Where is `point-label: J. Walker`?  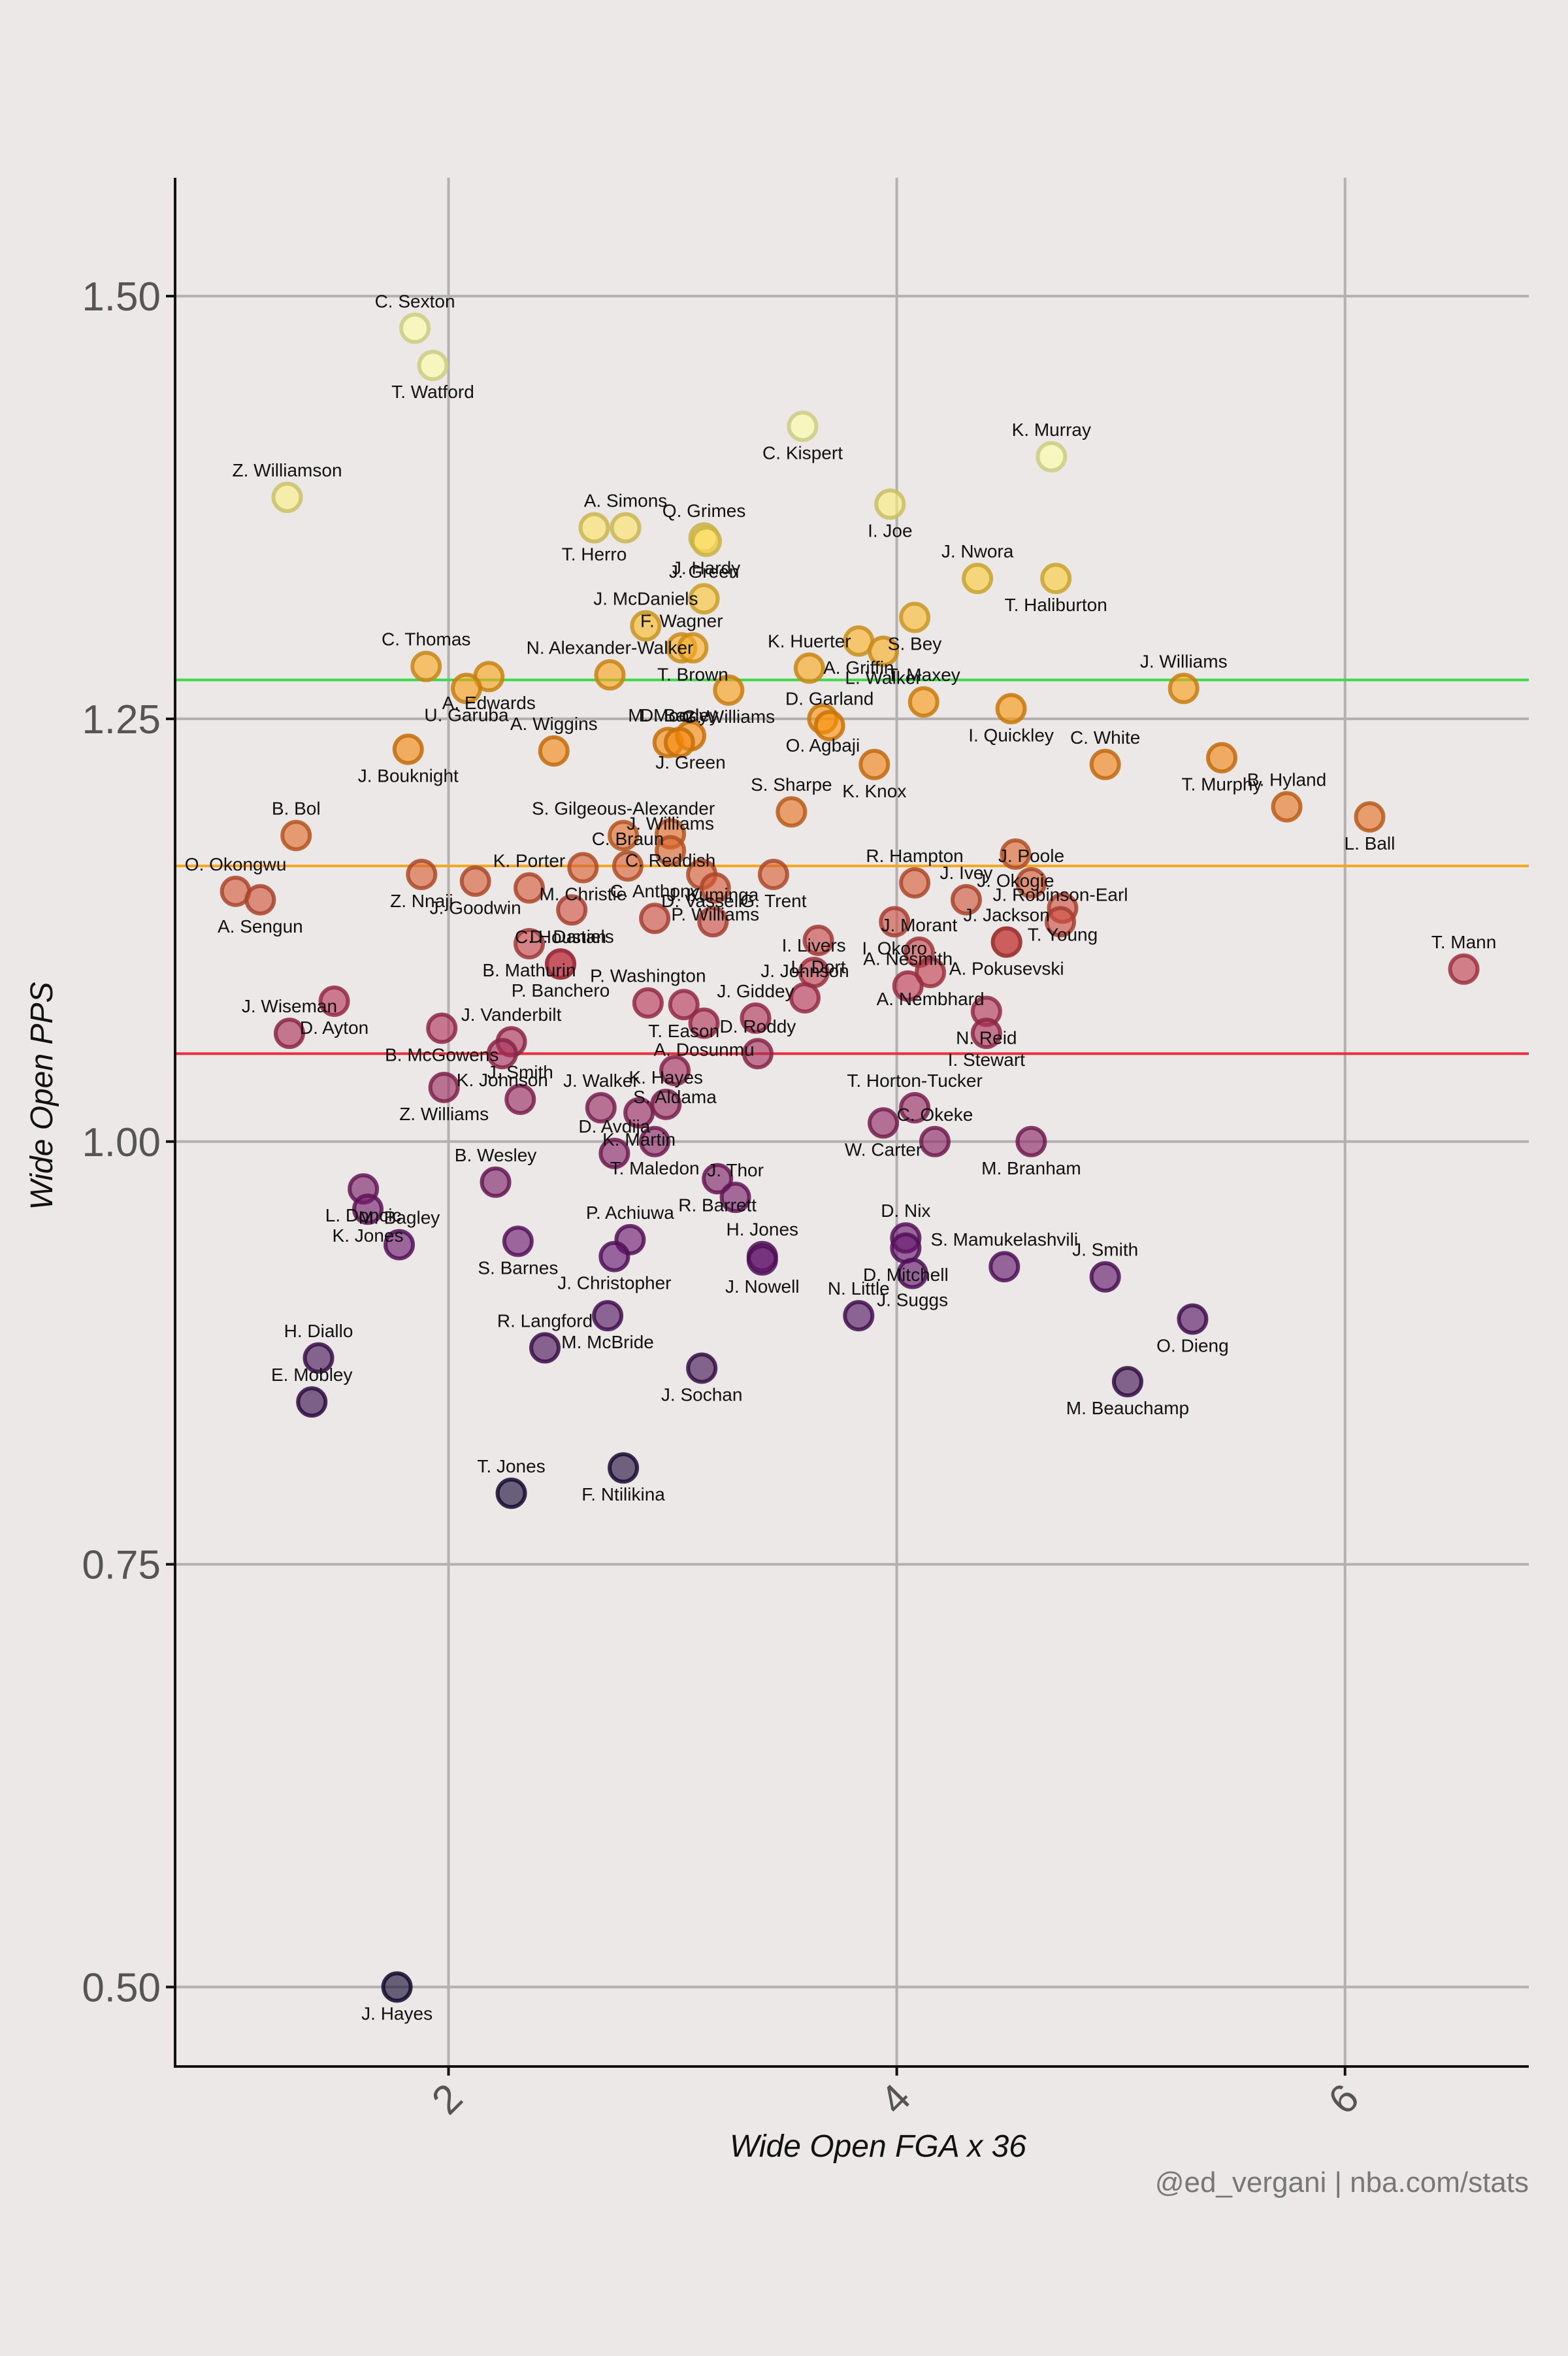 point-label: J. Walker is located at coordinates (601, 1080).